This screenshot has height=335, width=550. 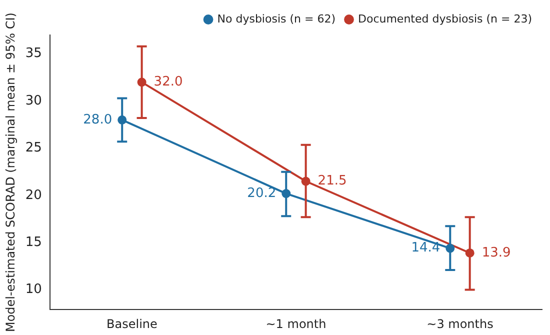 What do you see at coordinates (33, 195) in the screenshot?
I see `y-tick-label: 20` at bounding box center [33, 195].